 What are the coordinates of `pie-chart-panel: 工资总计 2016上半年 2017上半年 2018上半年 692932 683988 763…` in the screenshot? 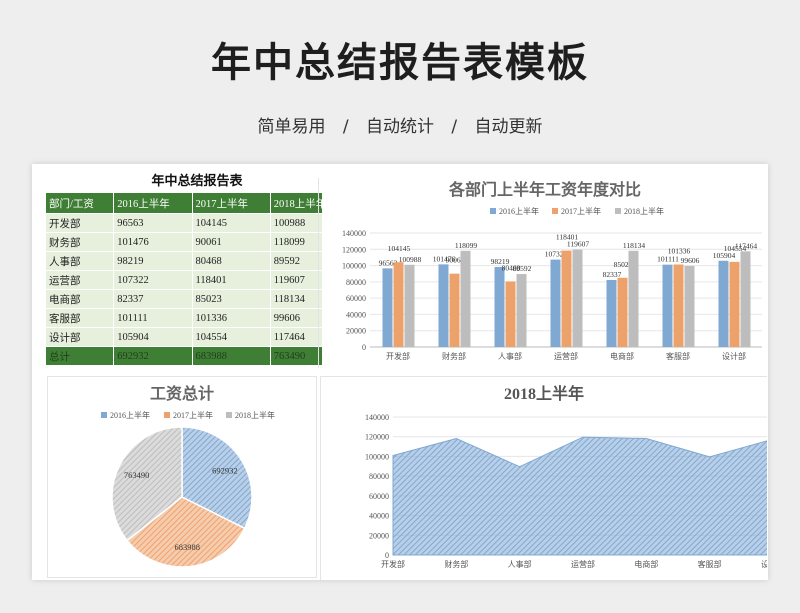 It's located at (182, 477).